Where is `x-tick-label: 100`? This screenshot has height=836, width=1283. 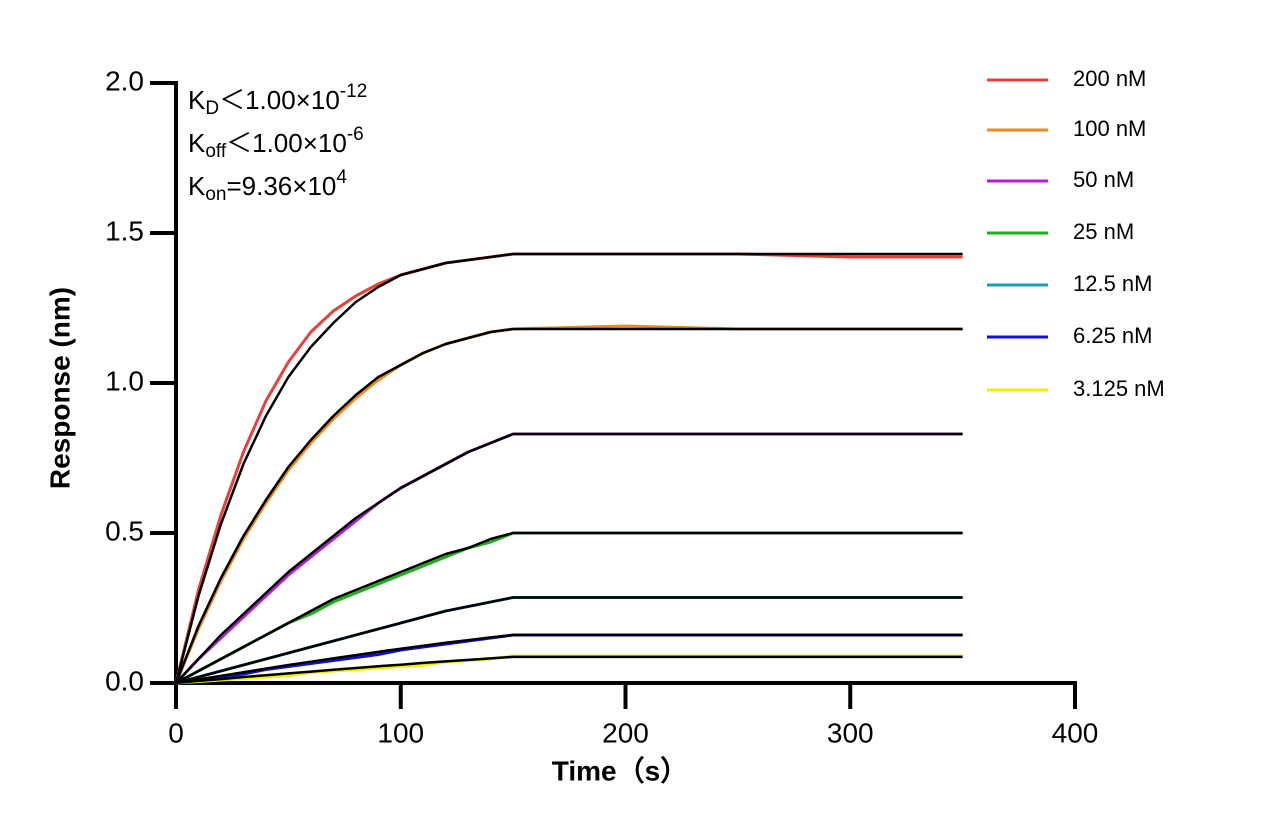
x-tick-label: 100 is located at coordinates (400, 732).